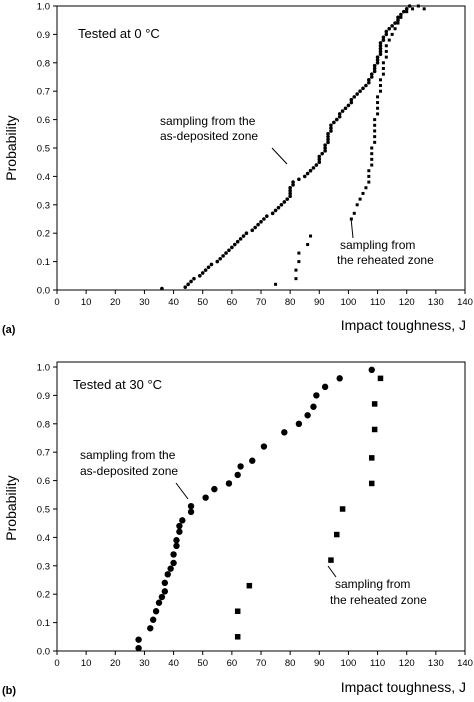  What do you see at coordinates (173, 663) in the screenshot?
I see `x-tick-label: 40` at bounding box center [173, 663].